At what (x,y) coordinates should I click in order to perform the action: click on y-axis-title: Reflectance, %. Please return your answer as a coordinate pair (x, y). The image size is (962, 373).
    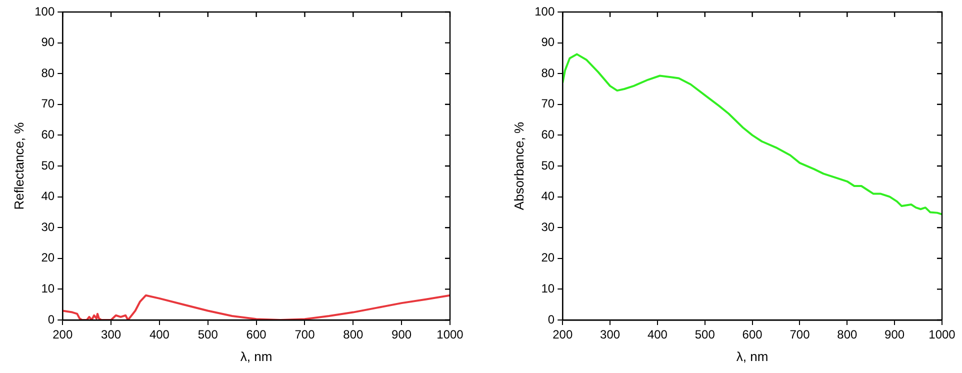
    Looking at the image, I should click on (18, 166).